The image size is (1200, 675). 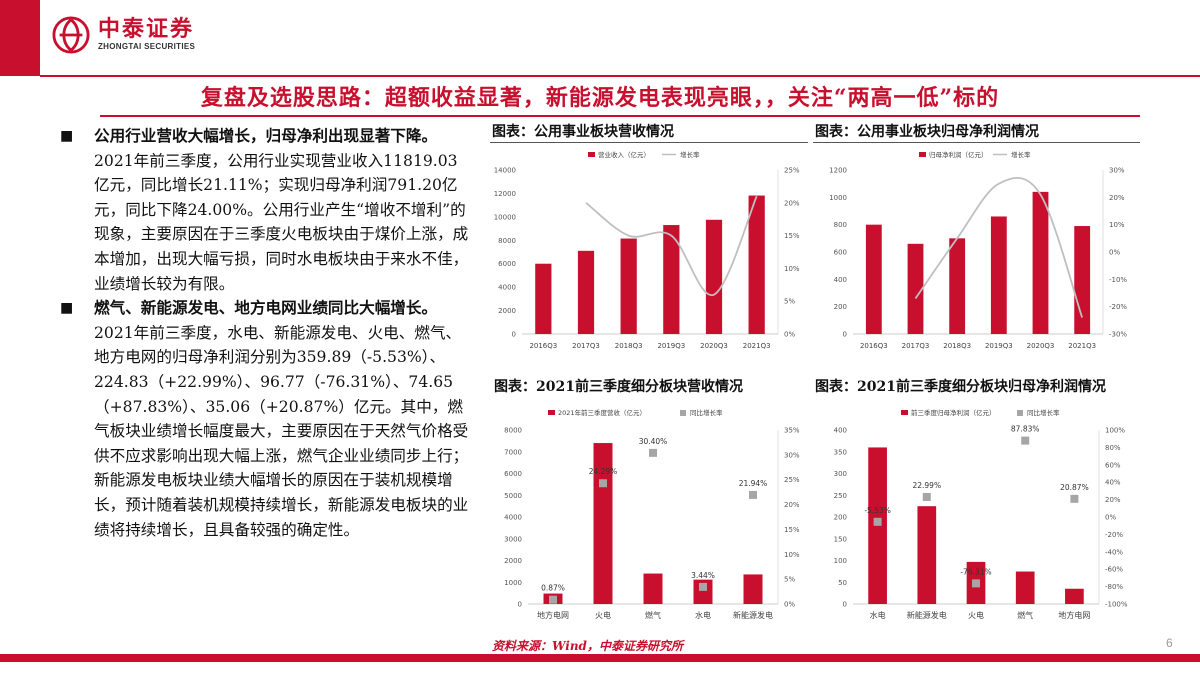 What do you see at coordinates (620, 116) in the screenshot?
I see `title-rule` at bounding box center [620, 116].